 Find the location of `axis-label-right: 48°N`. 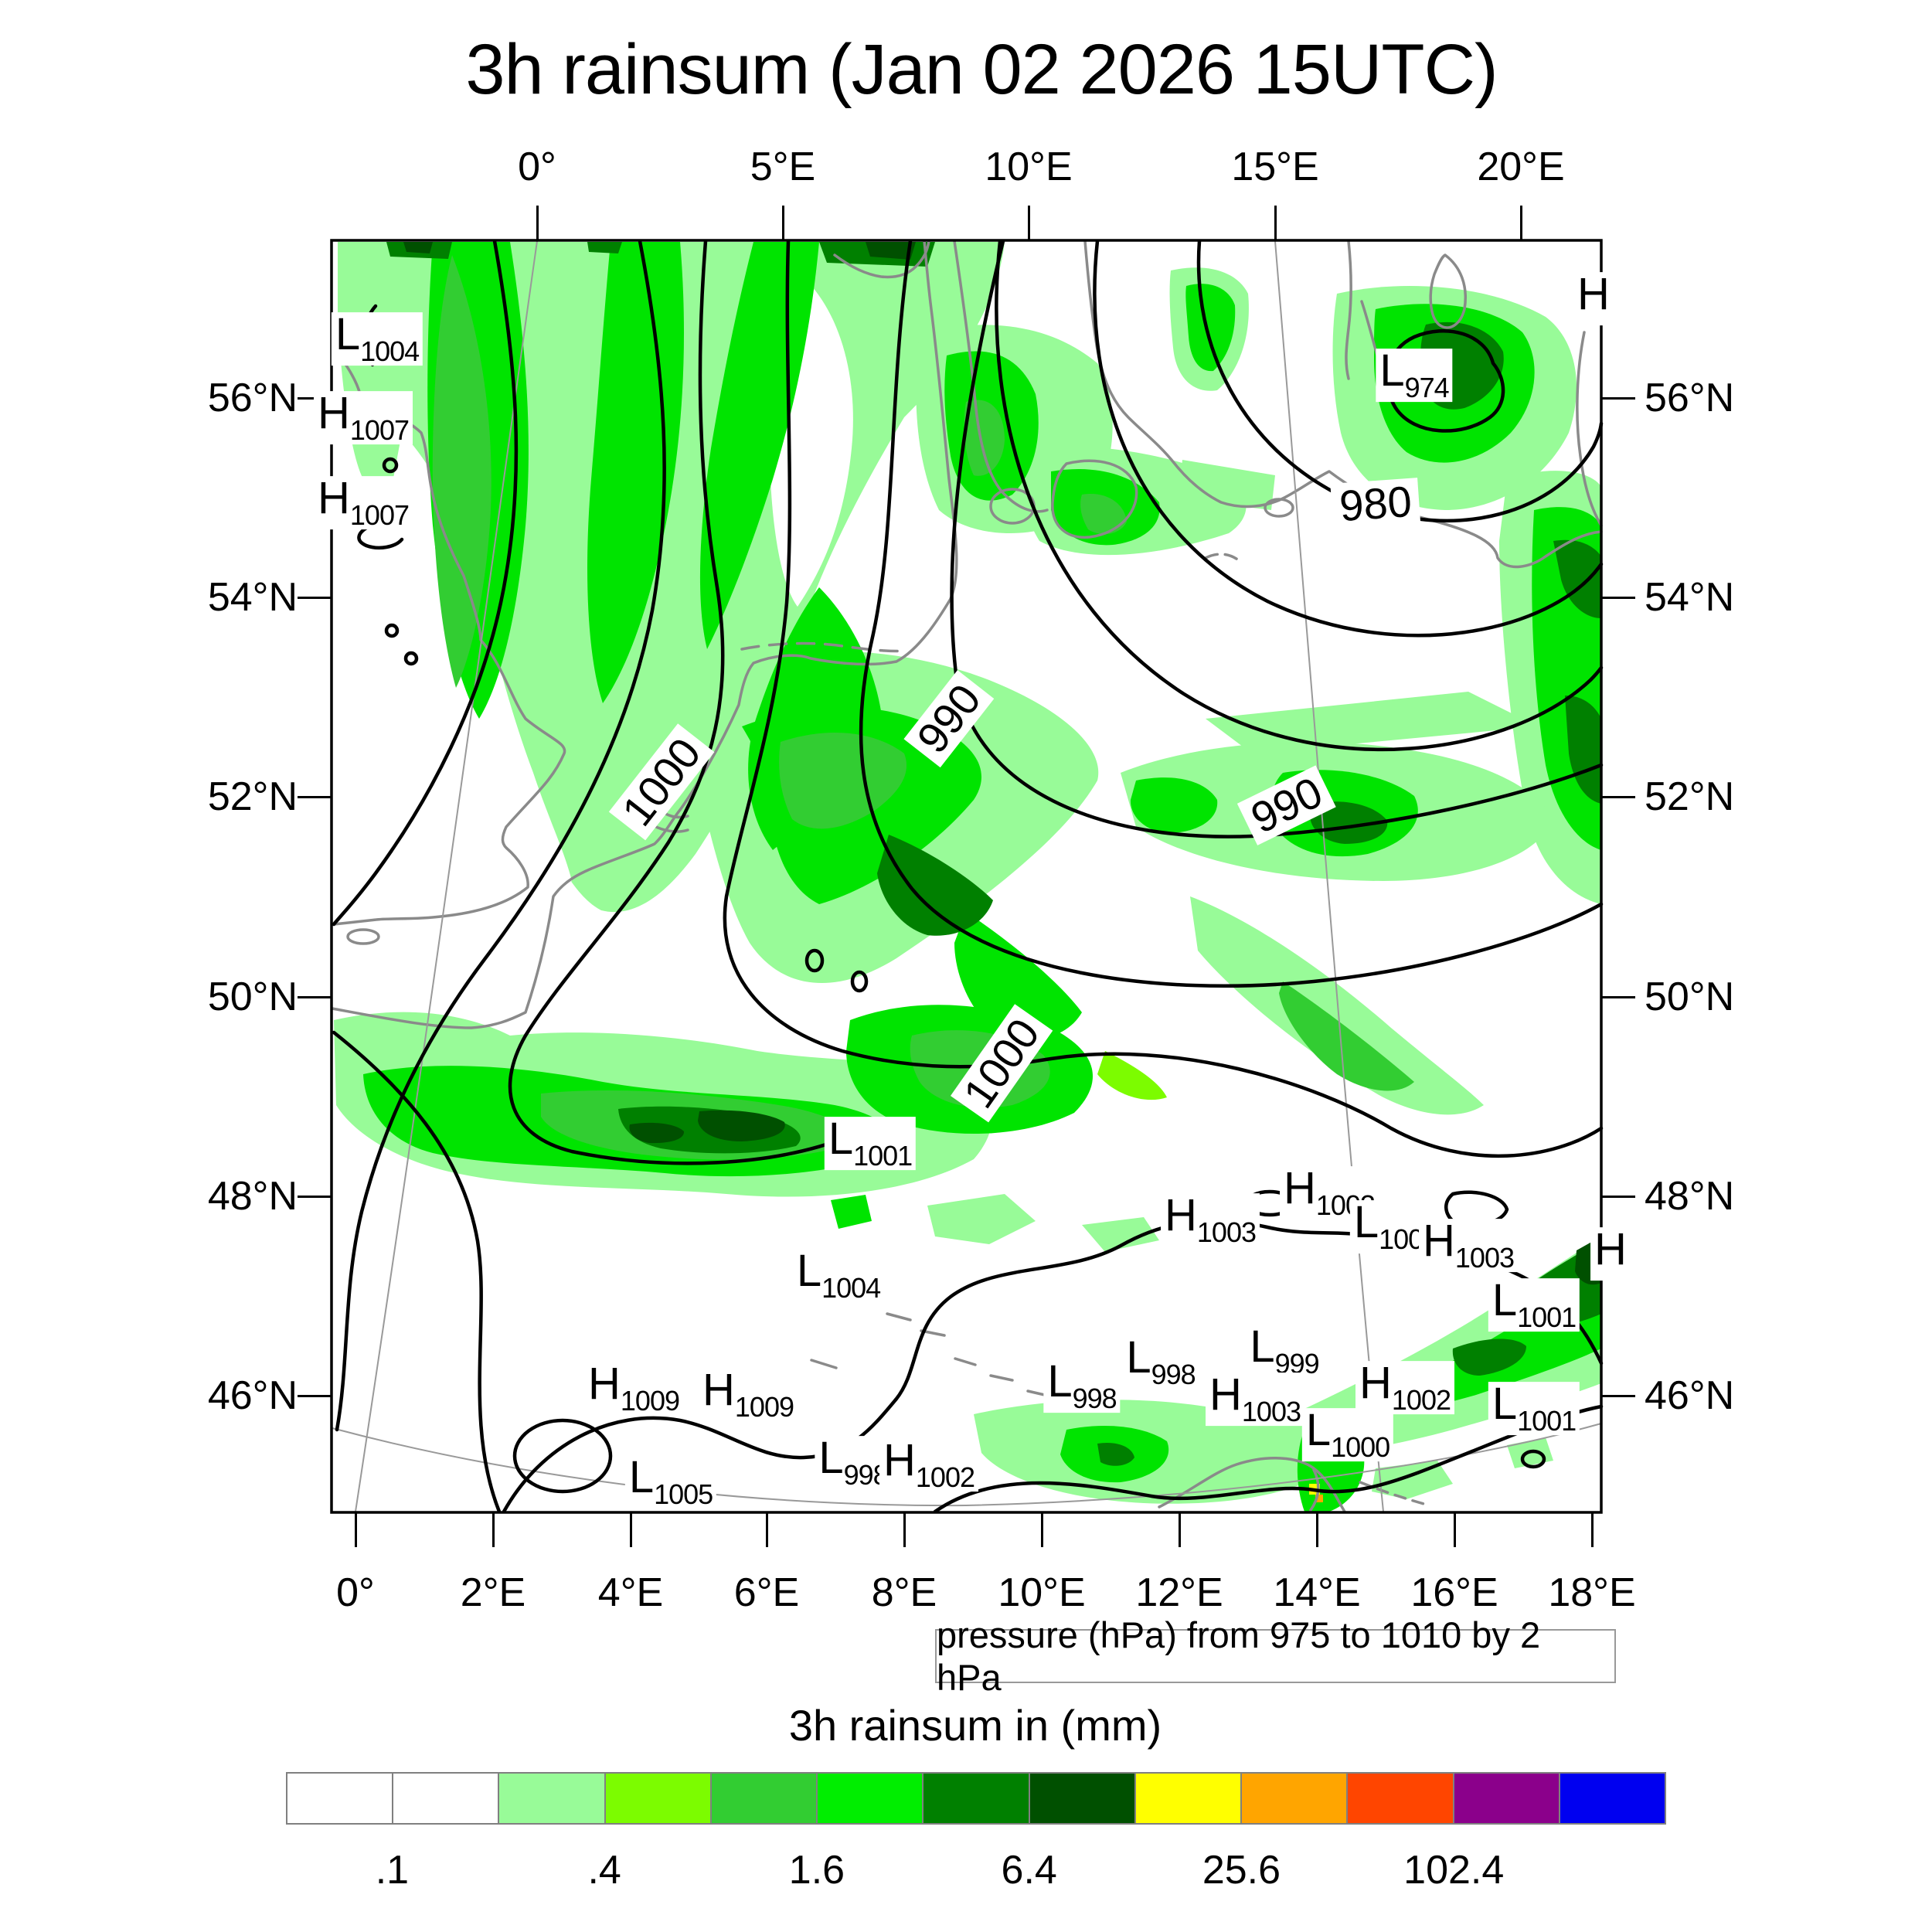

axis-label-right: 48°N is located at coordinates (1690, 1197).